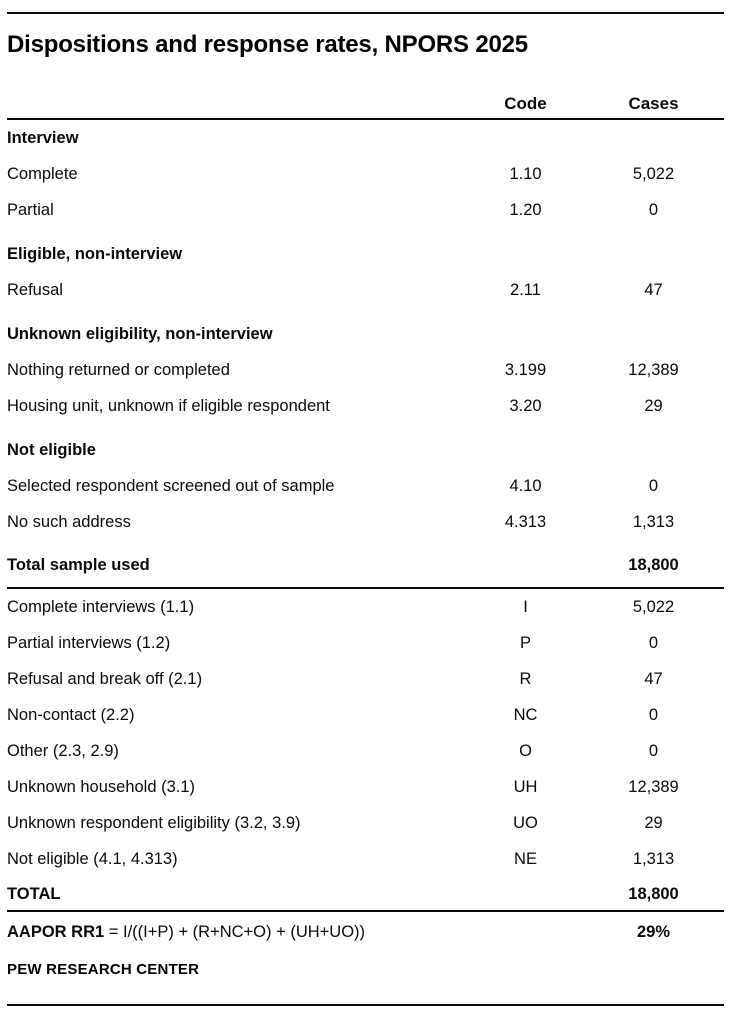 The image size is (730, 1034). What do you see at coordinates (525, 210) in the screenshot?
I see `row-code: 1.20` at bounding box center [525, 210].